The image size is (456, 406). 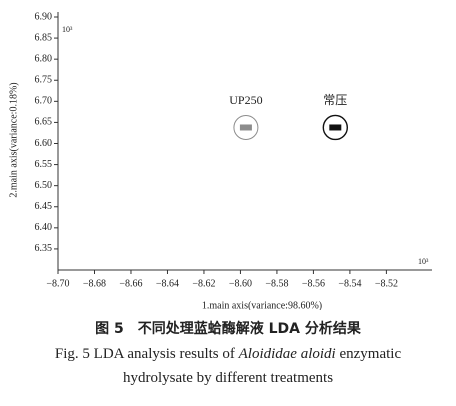 I want to click on y-tick-label: 6.90, so click(x=44, y=16).